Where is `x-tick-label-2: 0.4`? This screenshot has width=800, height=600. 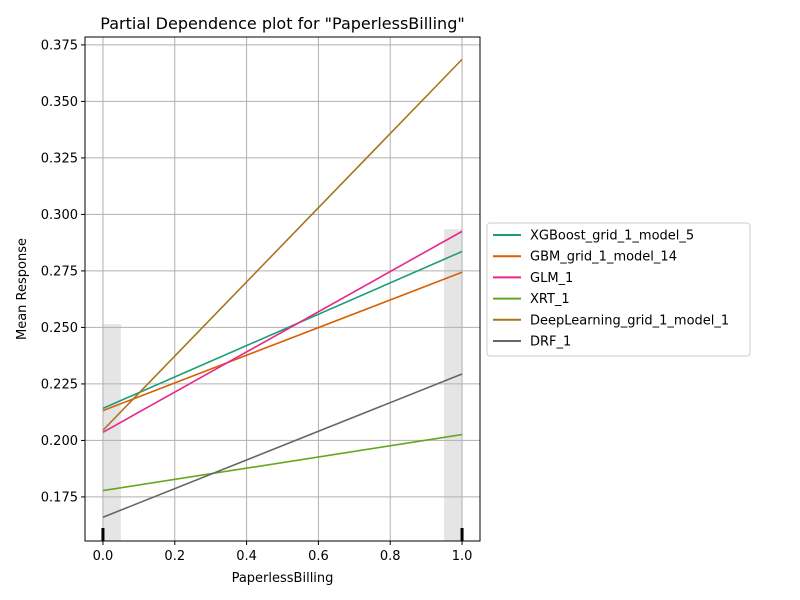
x-tick-label-2: 0.4 is located at coordinates (246, 556).